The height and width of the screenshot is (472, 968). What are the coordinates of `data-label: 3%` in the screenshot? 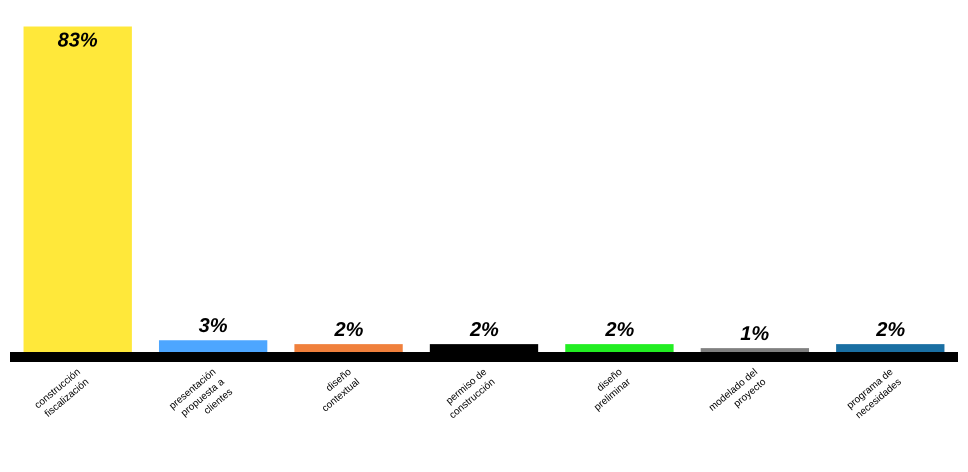 It's located at (213, 326).